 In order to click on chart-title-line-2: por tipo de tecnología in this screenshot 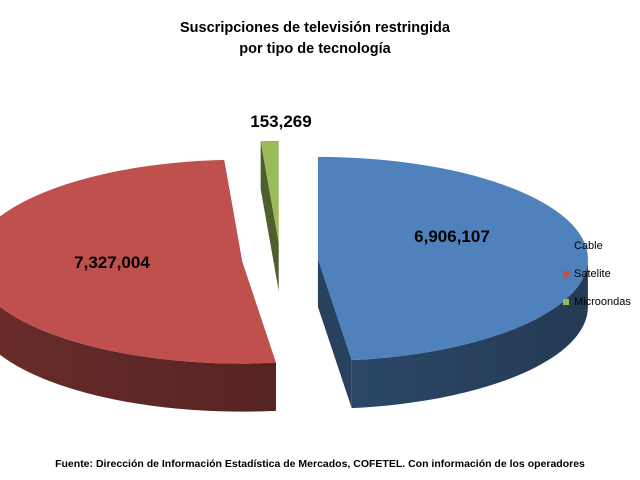, I will do `click(315, 49)`.